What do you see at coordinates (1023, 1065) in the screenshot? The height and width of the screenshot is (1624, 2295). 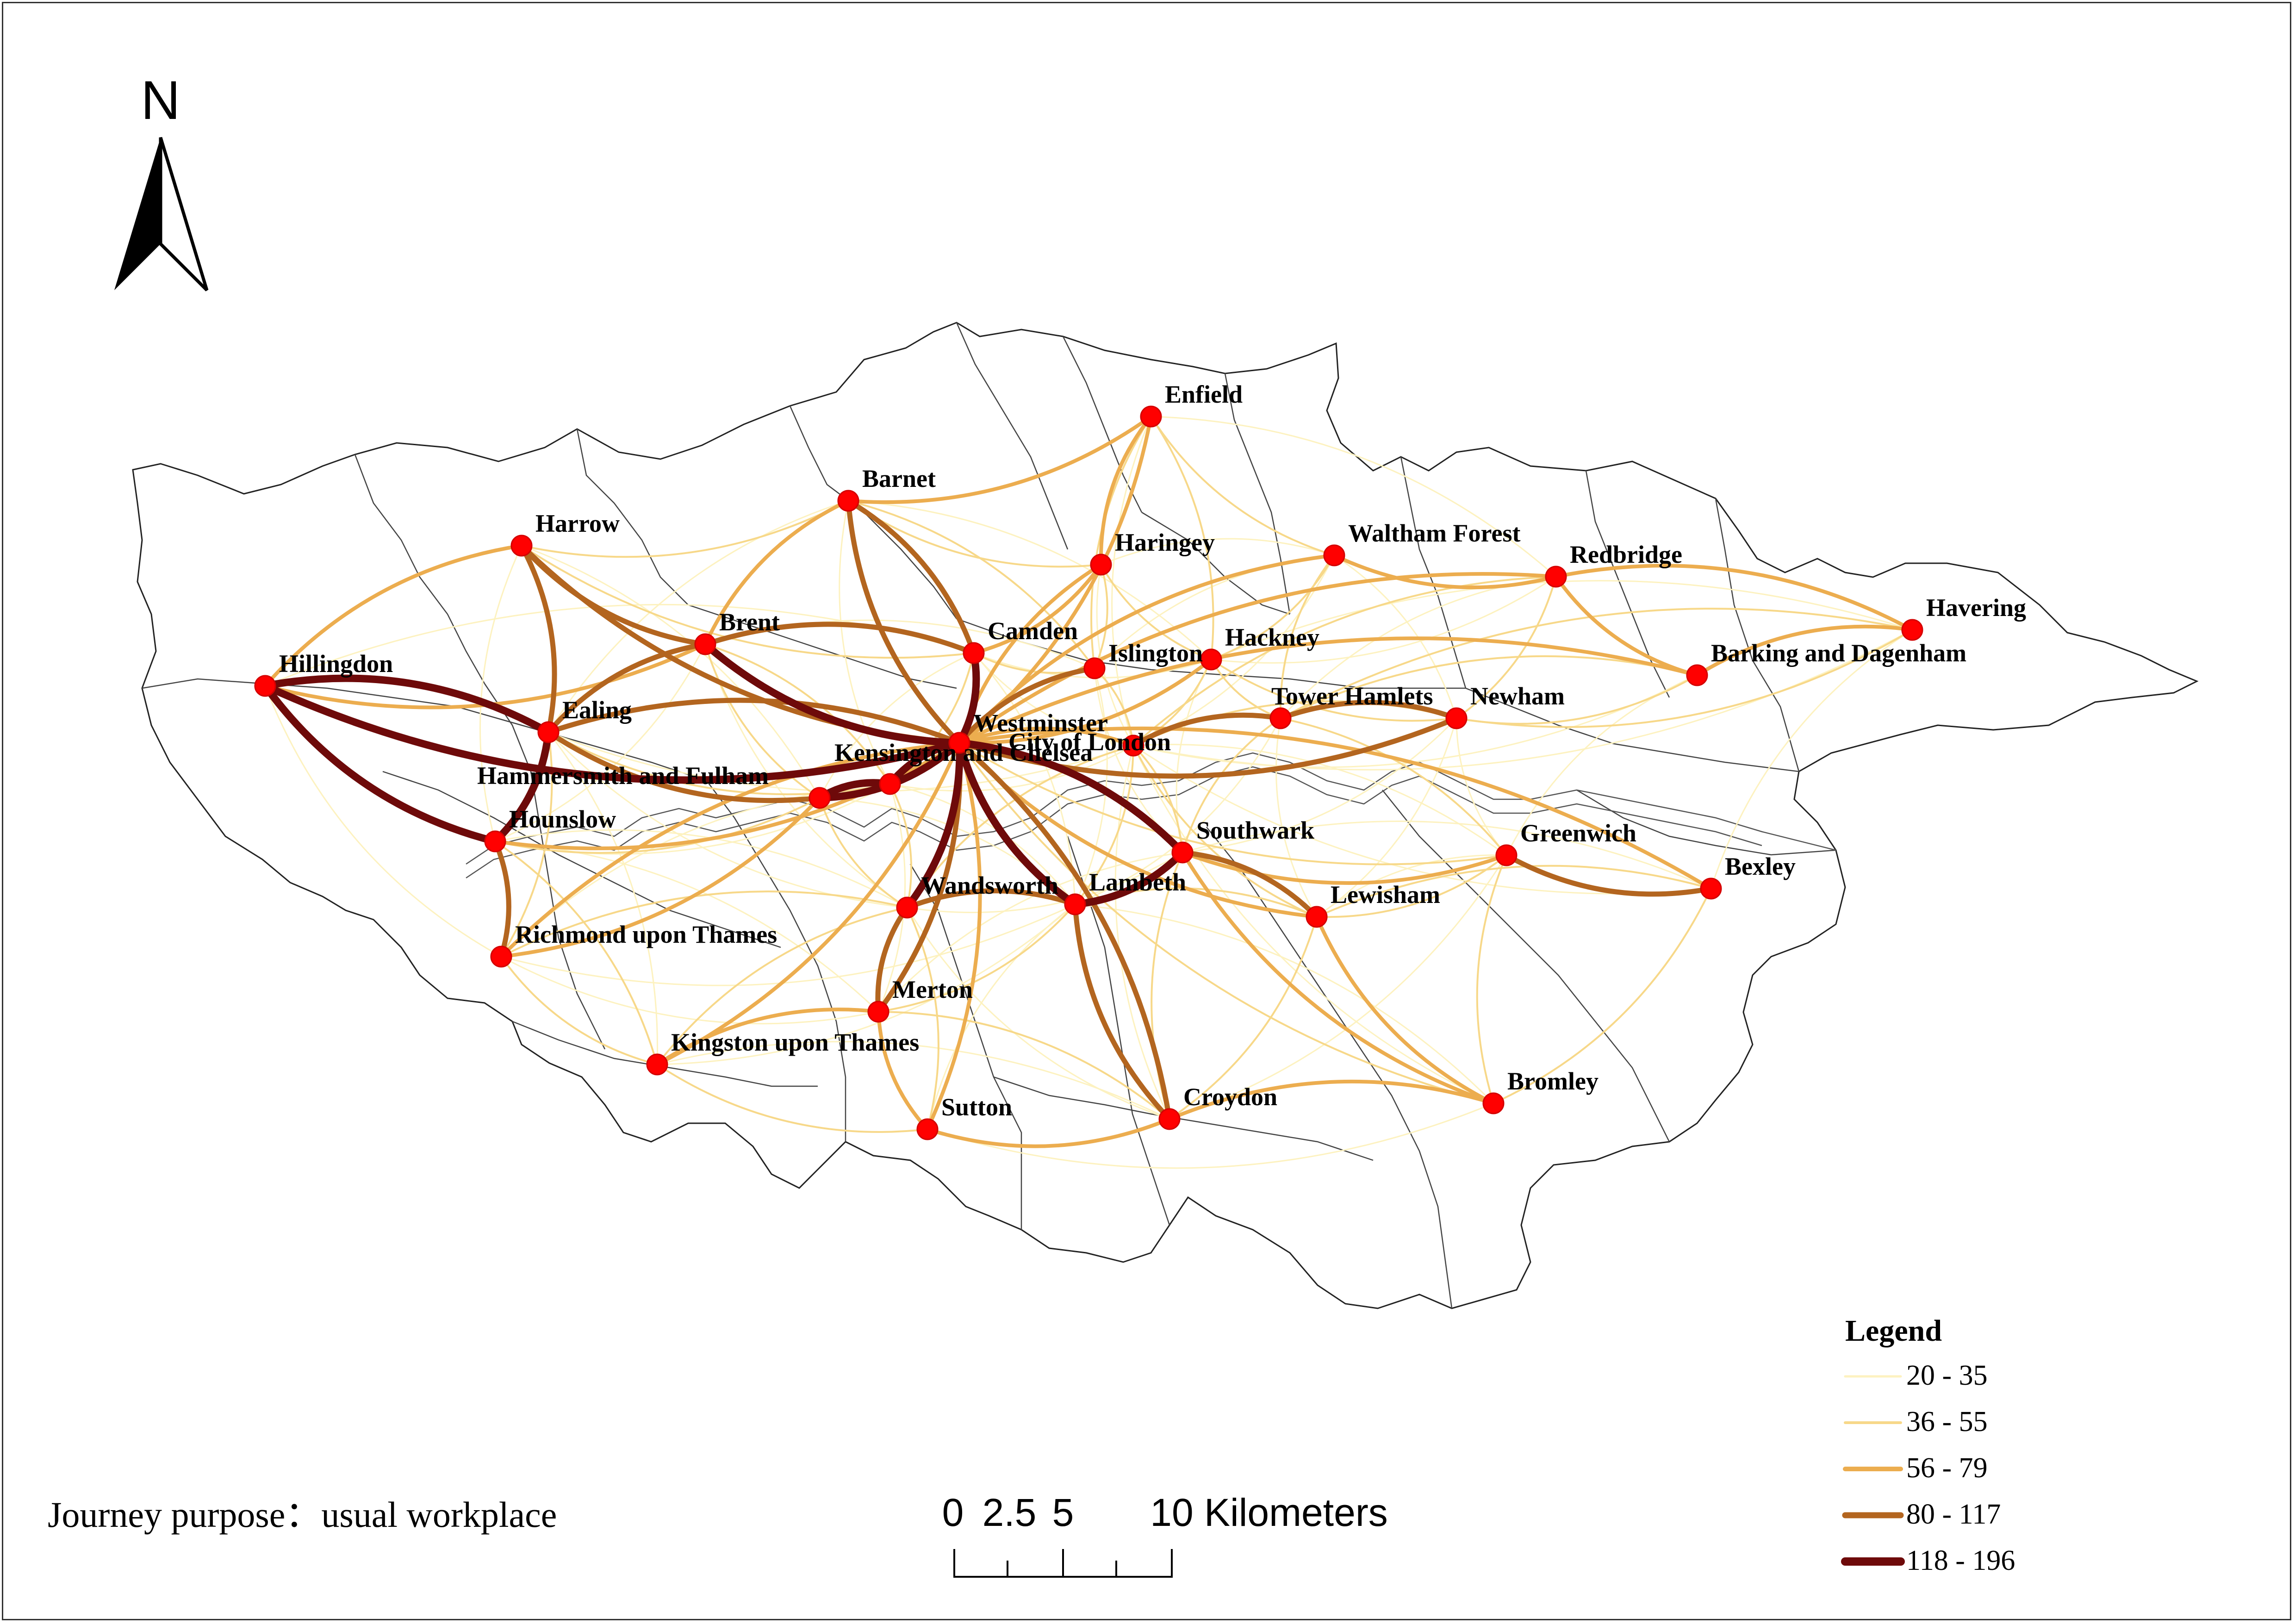 I see `flow-line-merton-croydon` at bounding box center [1023, 1065].